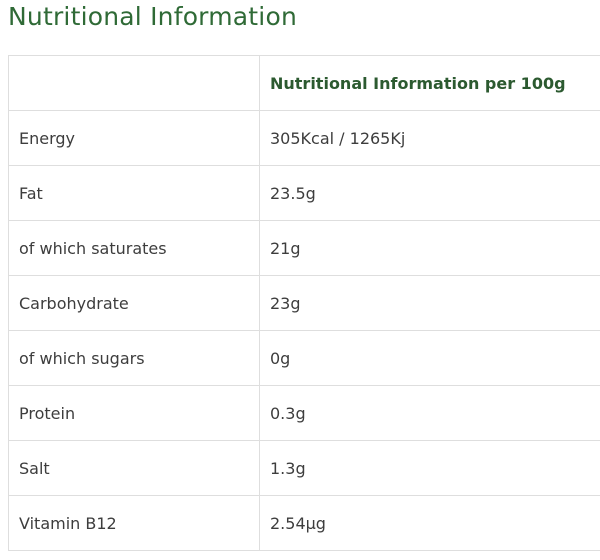 The image size is (600, 560). Describe the element at coordinates (429, 193) in the screenshot. I see `nutrient-value: 23.5g` at that location.